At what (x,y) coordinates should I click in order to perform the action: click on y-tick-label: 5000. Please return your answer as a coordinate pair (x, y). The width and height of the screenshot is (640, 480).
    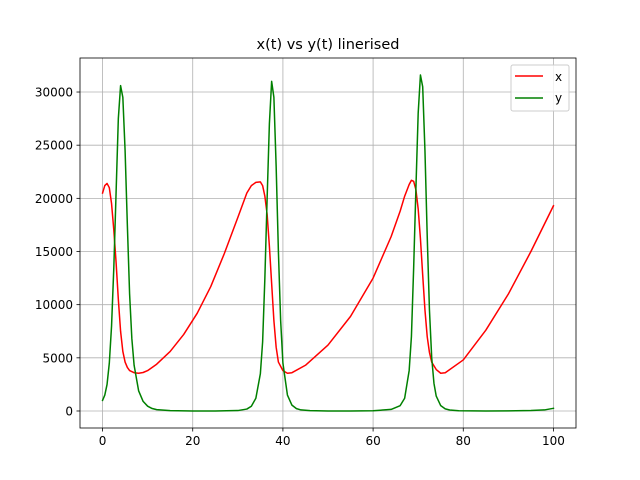
    Looking at the image, I should click on (57, 358).